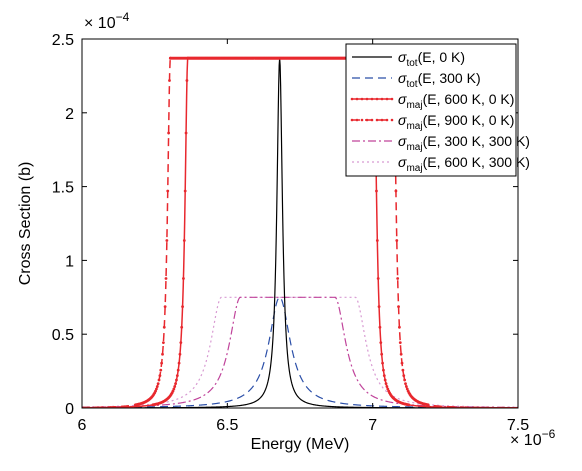  I want to click on x-tick-label: 7.5, so click(518, 425).